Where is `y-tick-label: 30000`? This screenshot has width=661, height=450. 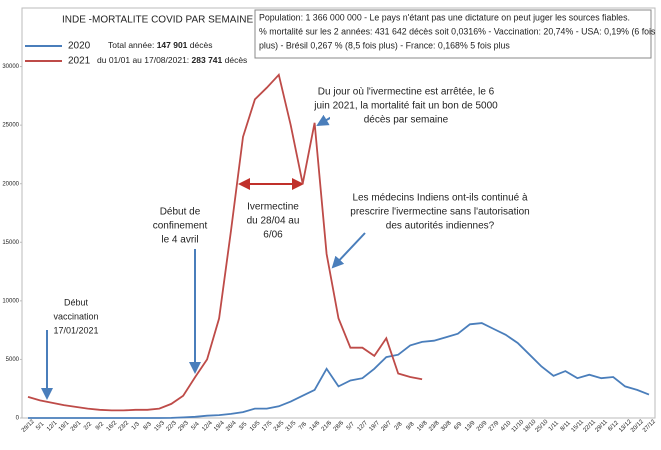 y-tick-label: 30000 is located at coordinates (10, 67).